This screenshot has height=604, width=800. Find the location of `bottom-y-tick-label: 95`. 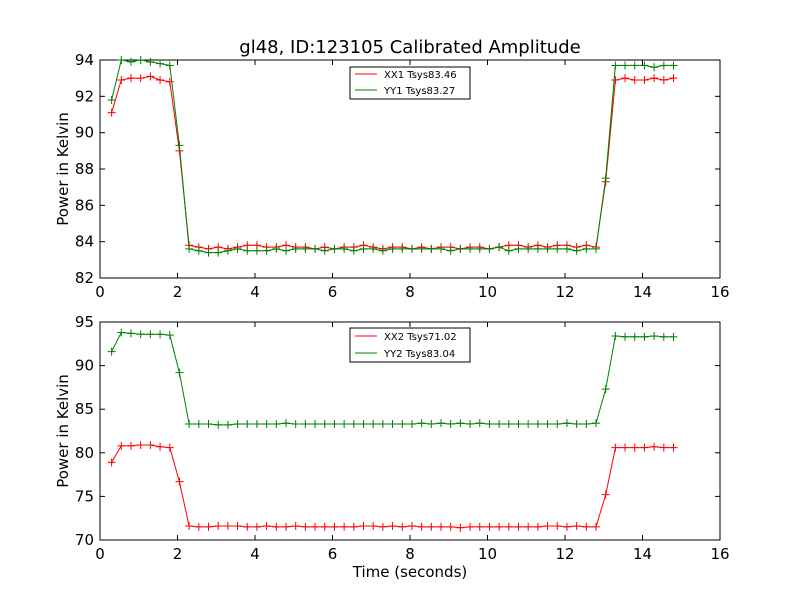

bottom-y-tick-label: 95 is located at coordinates (84, 322).